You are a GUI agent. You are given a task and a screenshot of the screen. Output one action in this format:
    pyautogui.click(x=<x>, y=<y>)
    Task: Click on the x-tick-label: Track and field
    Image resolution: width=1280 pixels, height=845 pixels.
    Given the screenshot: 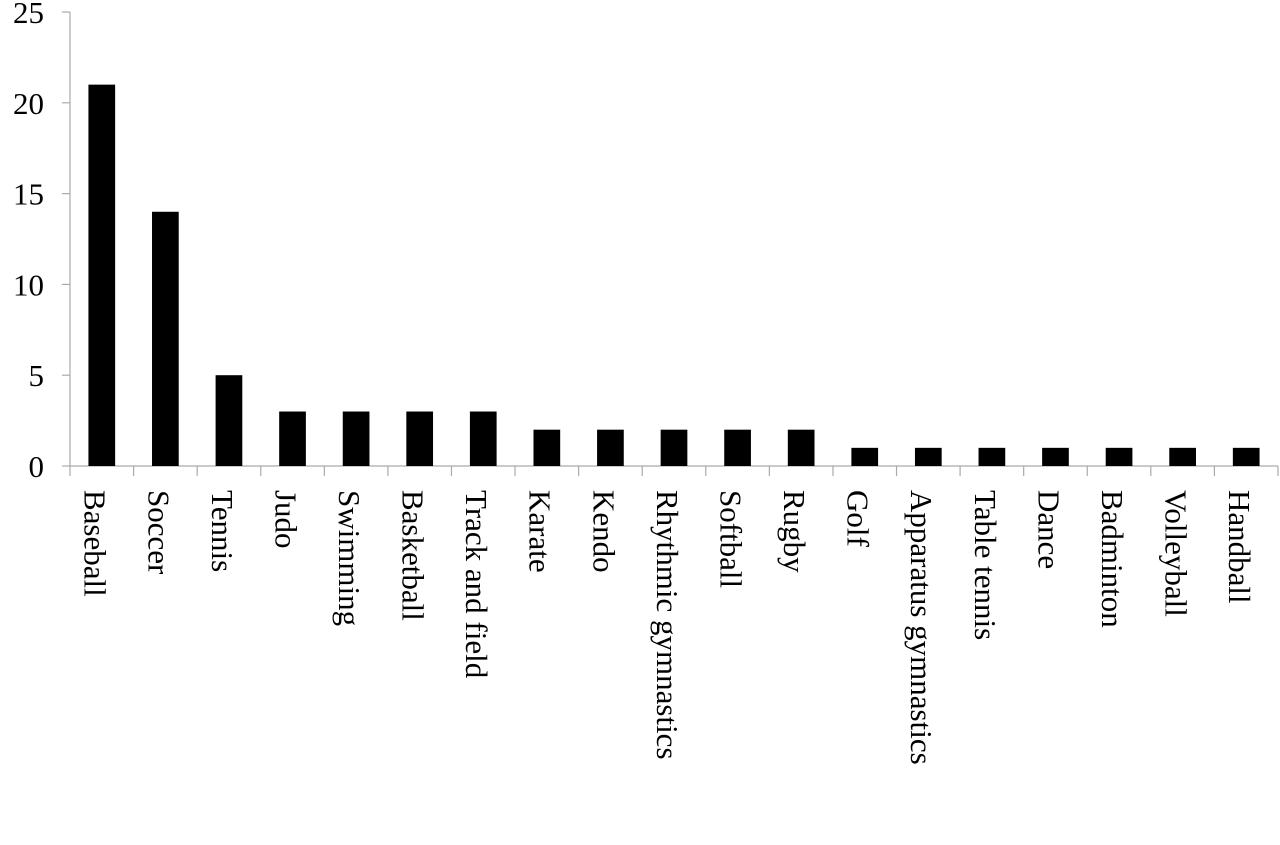 What is the action you would take?
    pyautogui.click(x=476, y=584)
    